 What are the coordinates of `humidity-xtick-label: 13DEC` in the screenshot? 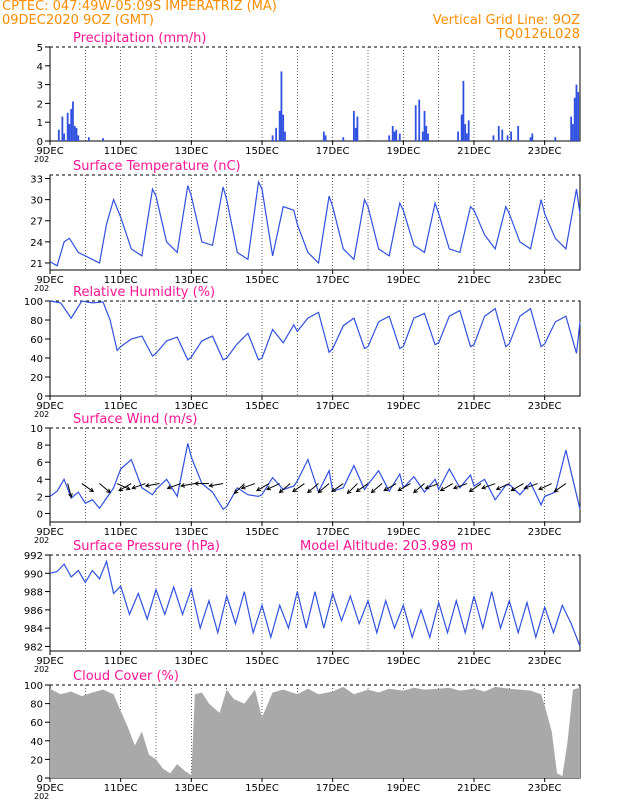 It's located at (191, 406).